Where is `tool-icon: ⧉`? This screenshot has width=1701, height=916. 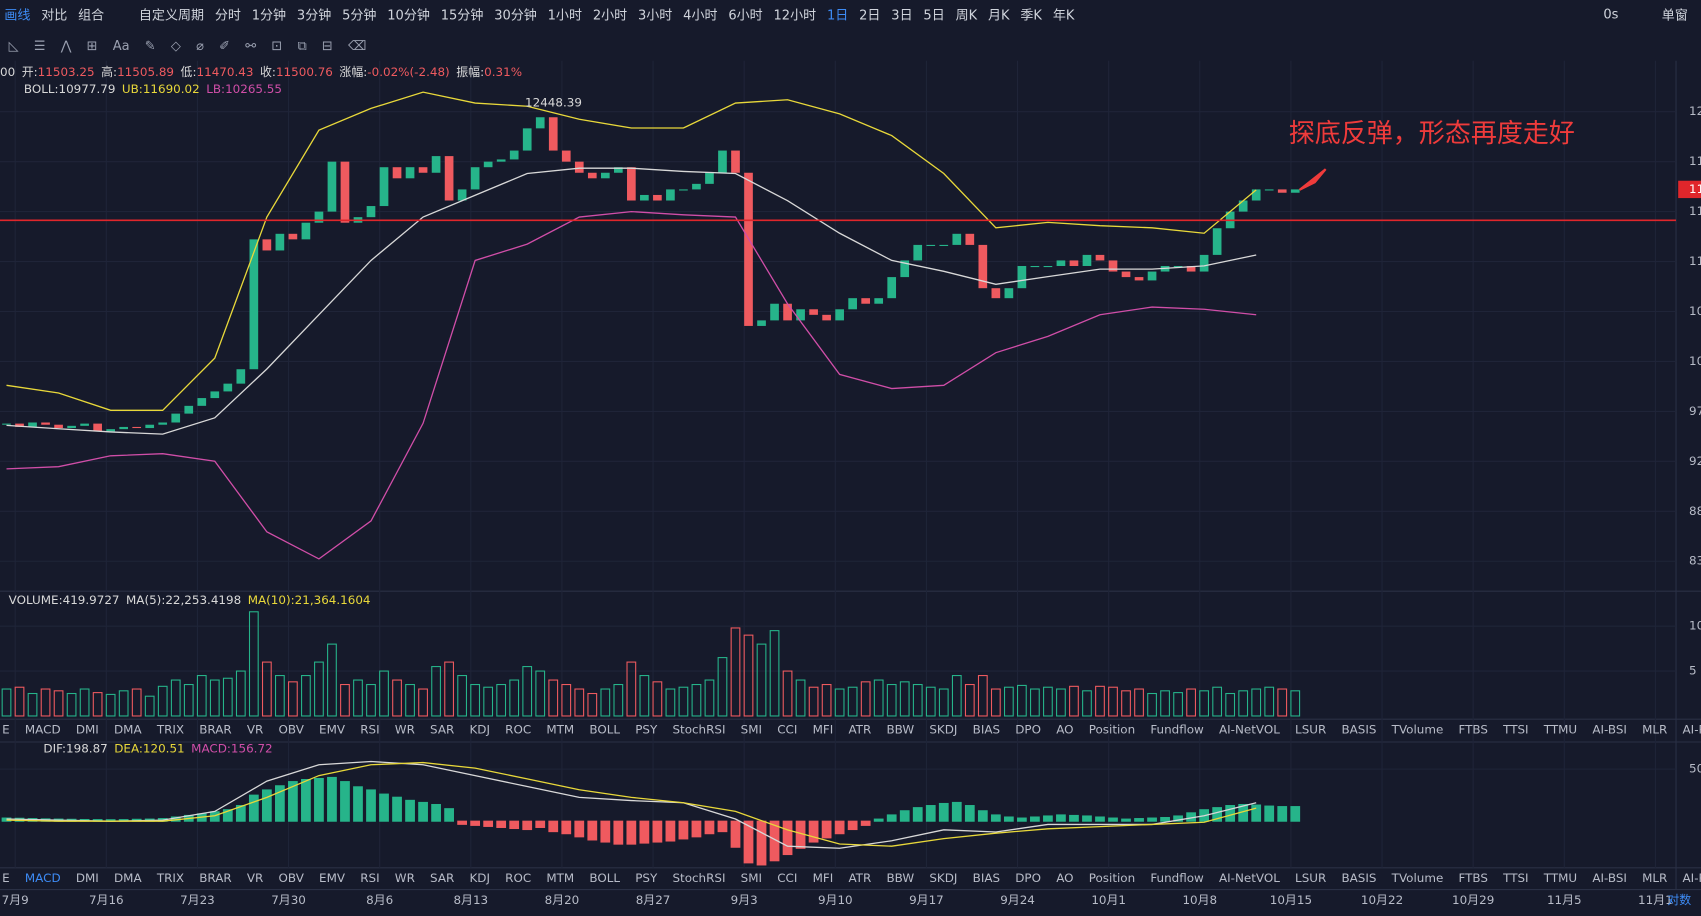
tool-icon: ⧉ is located at coordinates (302, 45).